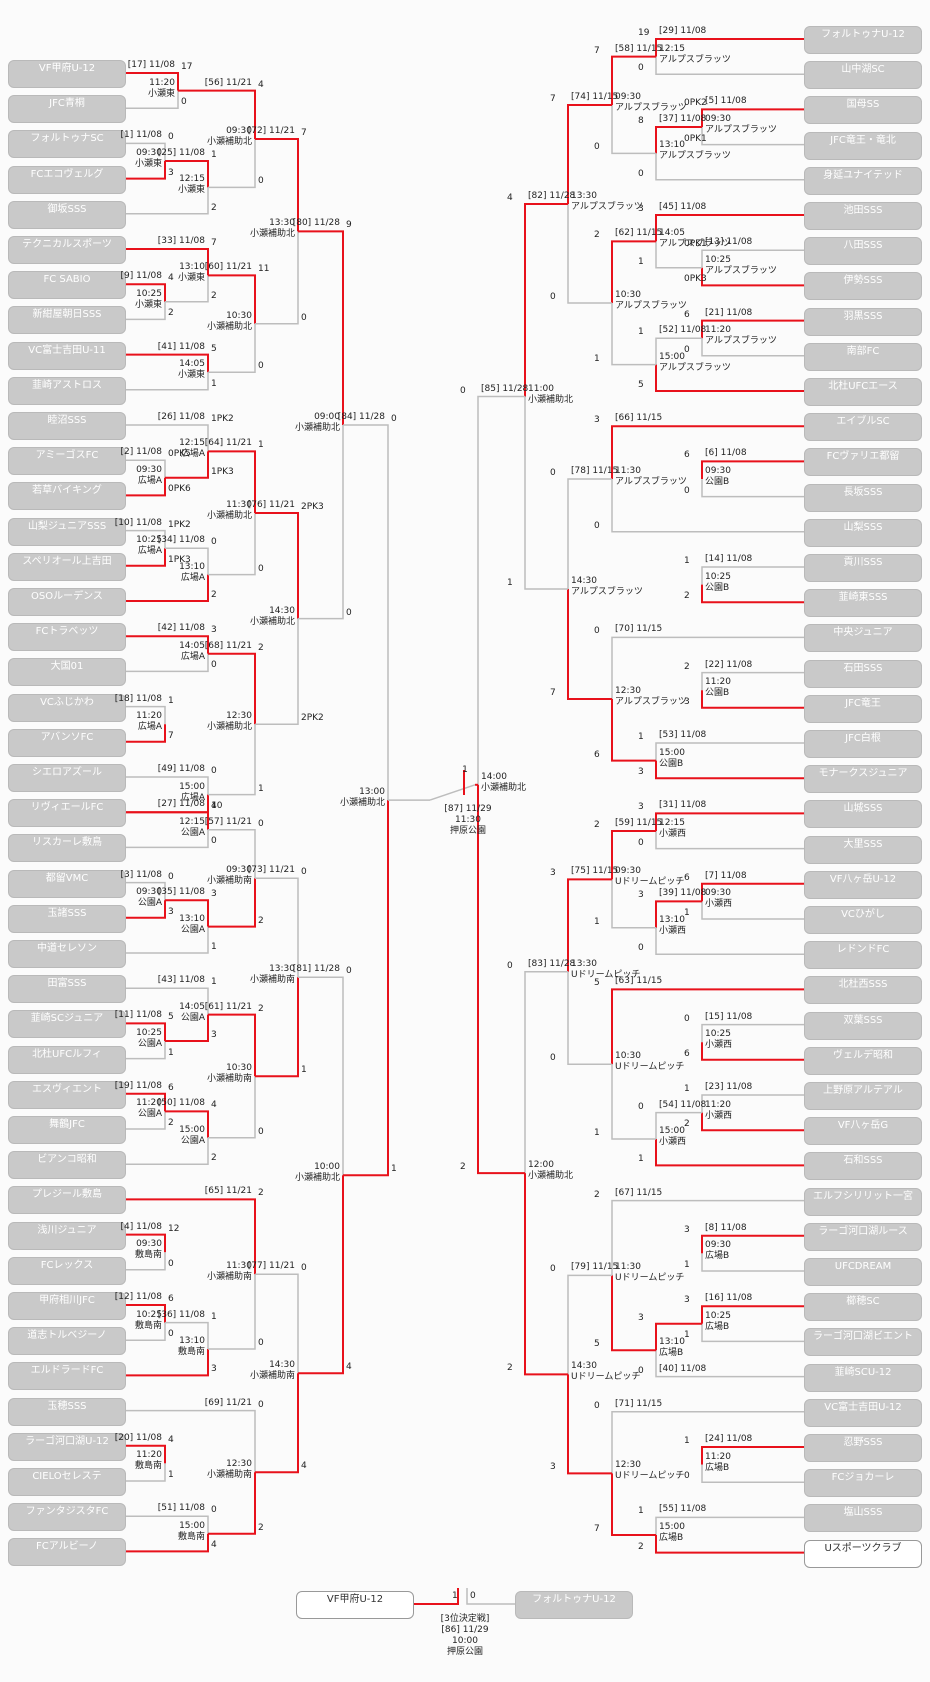 The image size is (930, 1682). I want to click on match-label: [40] 11/08, so click(683, 1368).